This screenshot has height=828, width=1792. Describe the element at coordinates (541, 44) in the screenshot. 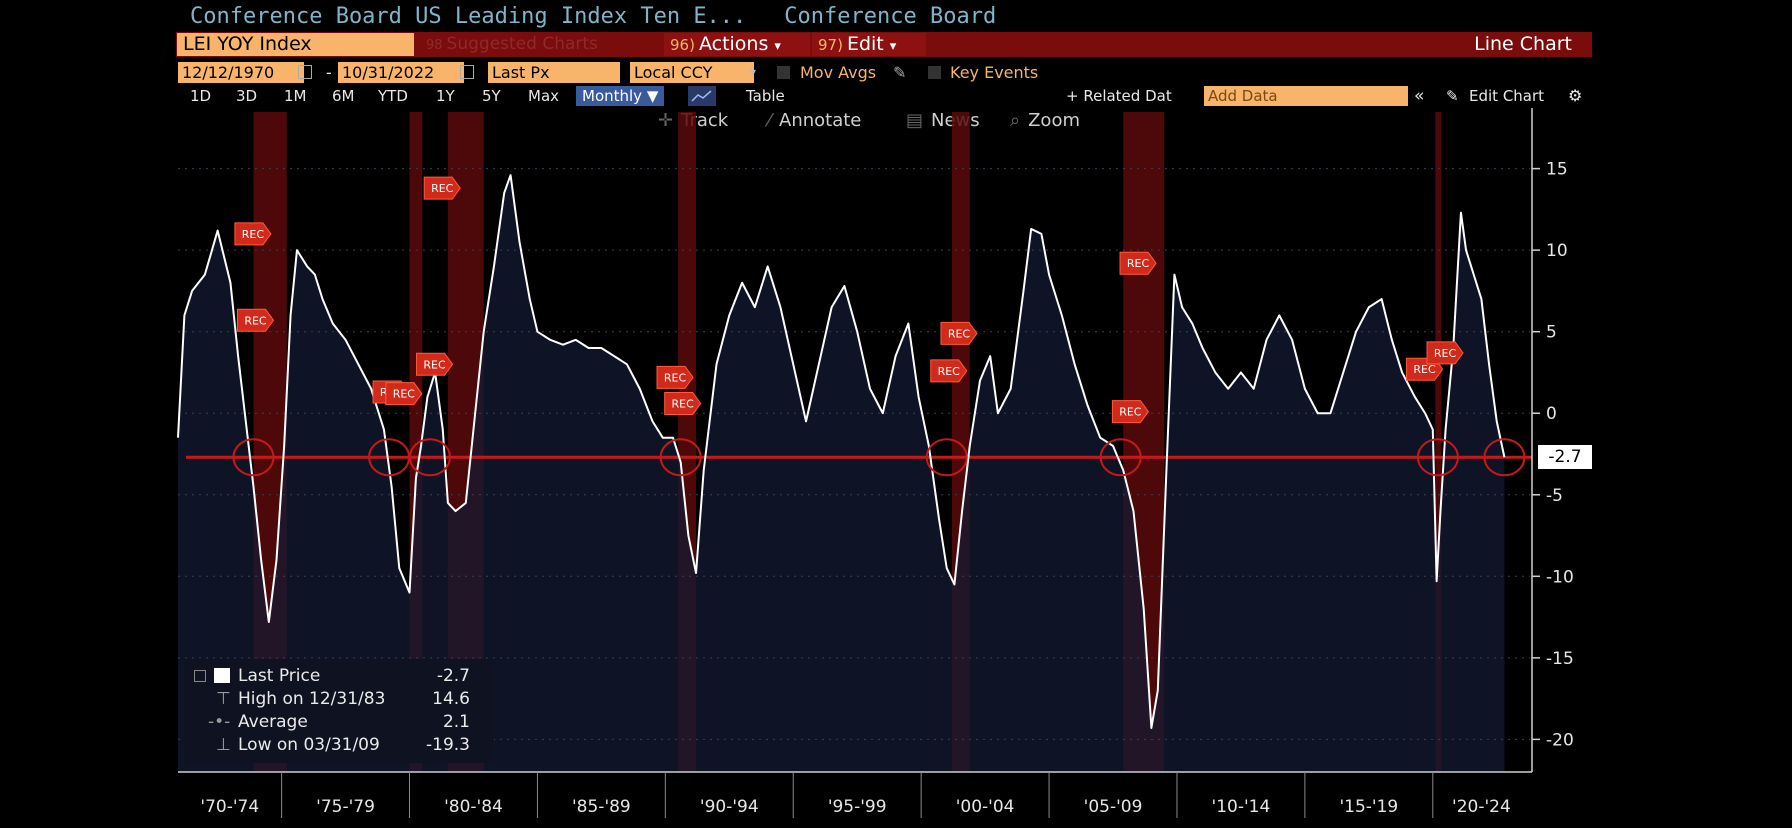

I see `suggested-charts-button: 98 Suggested Charts` at that location.